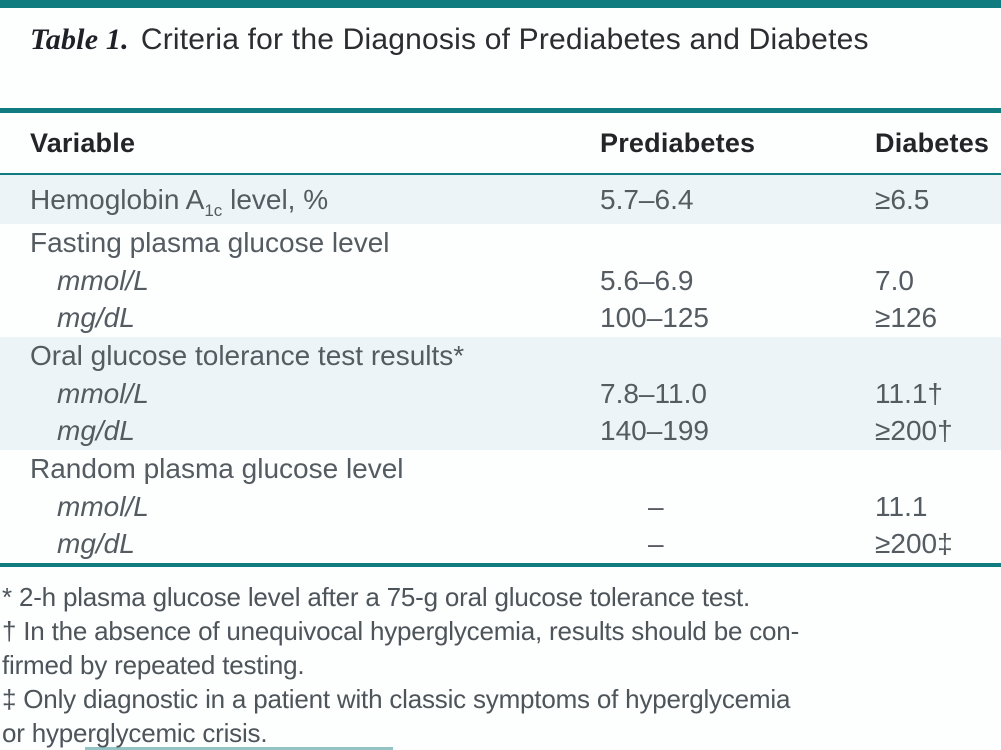  Describe the element at coordinates (500, 544) in the screenshot. I see `table-row: mg/dL – ≥200‡` at that location.